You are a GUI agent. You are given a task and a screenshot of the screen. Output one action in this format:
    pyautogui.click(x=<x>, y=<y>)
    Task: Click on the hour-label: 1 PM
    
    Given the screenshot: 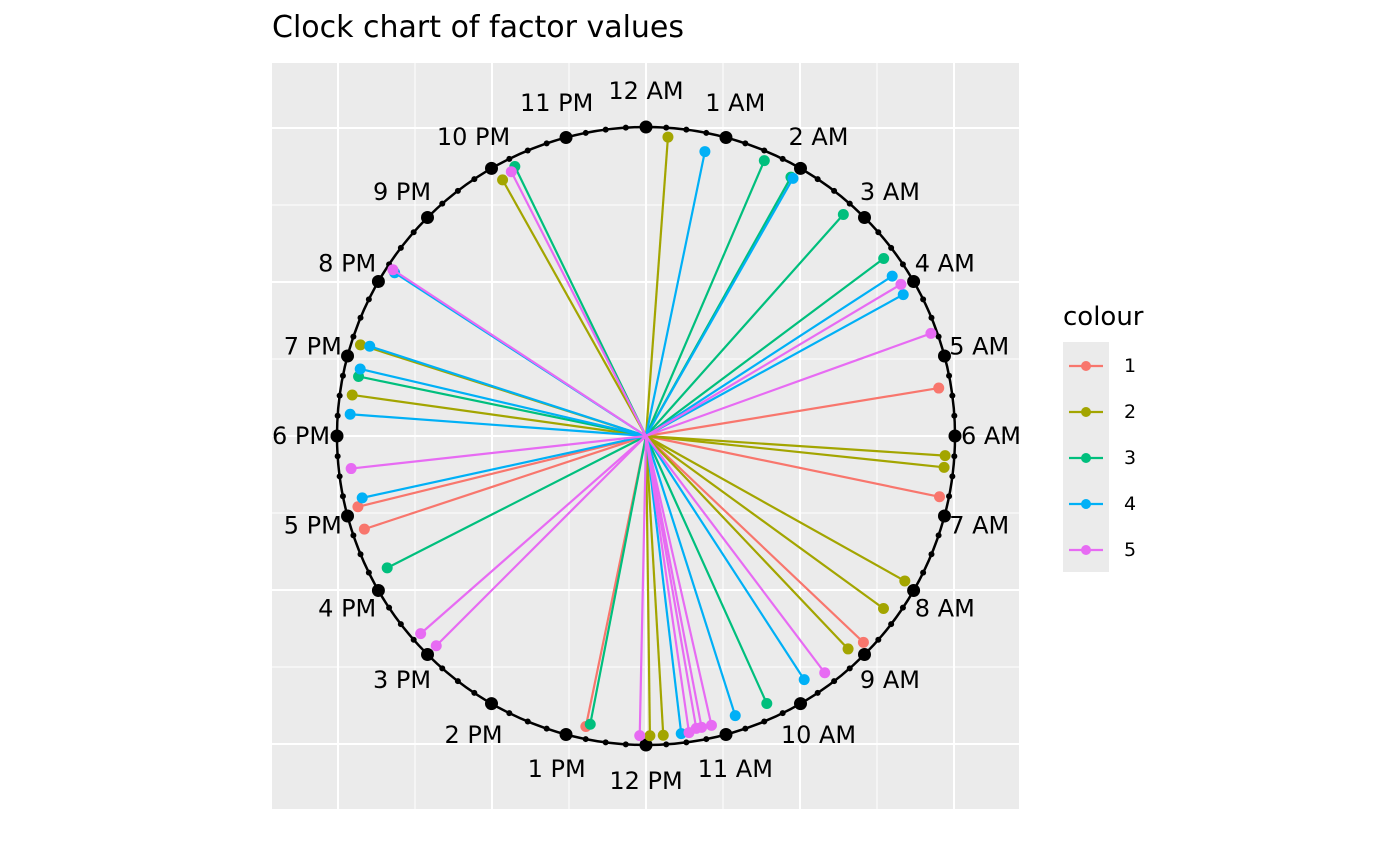 What is the action you would take?
    pyautogui.click(x=557, y=769)
    